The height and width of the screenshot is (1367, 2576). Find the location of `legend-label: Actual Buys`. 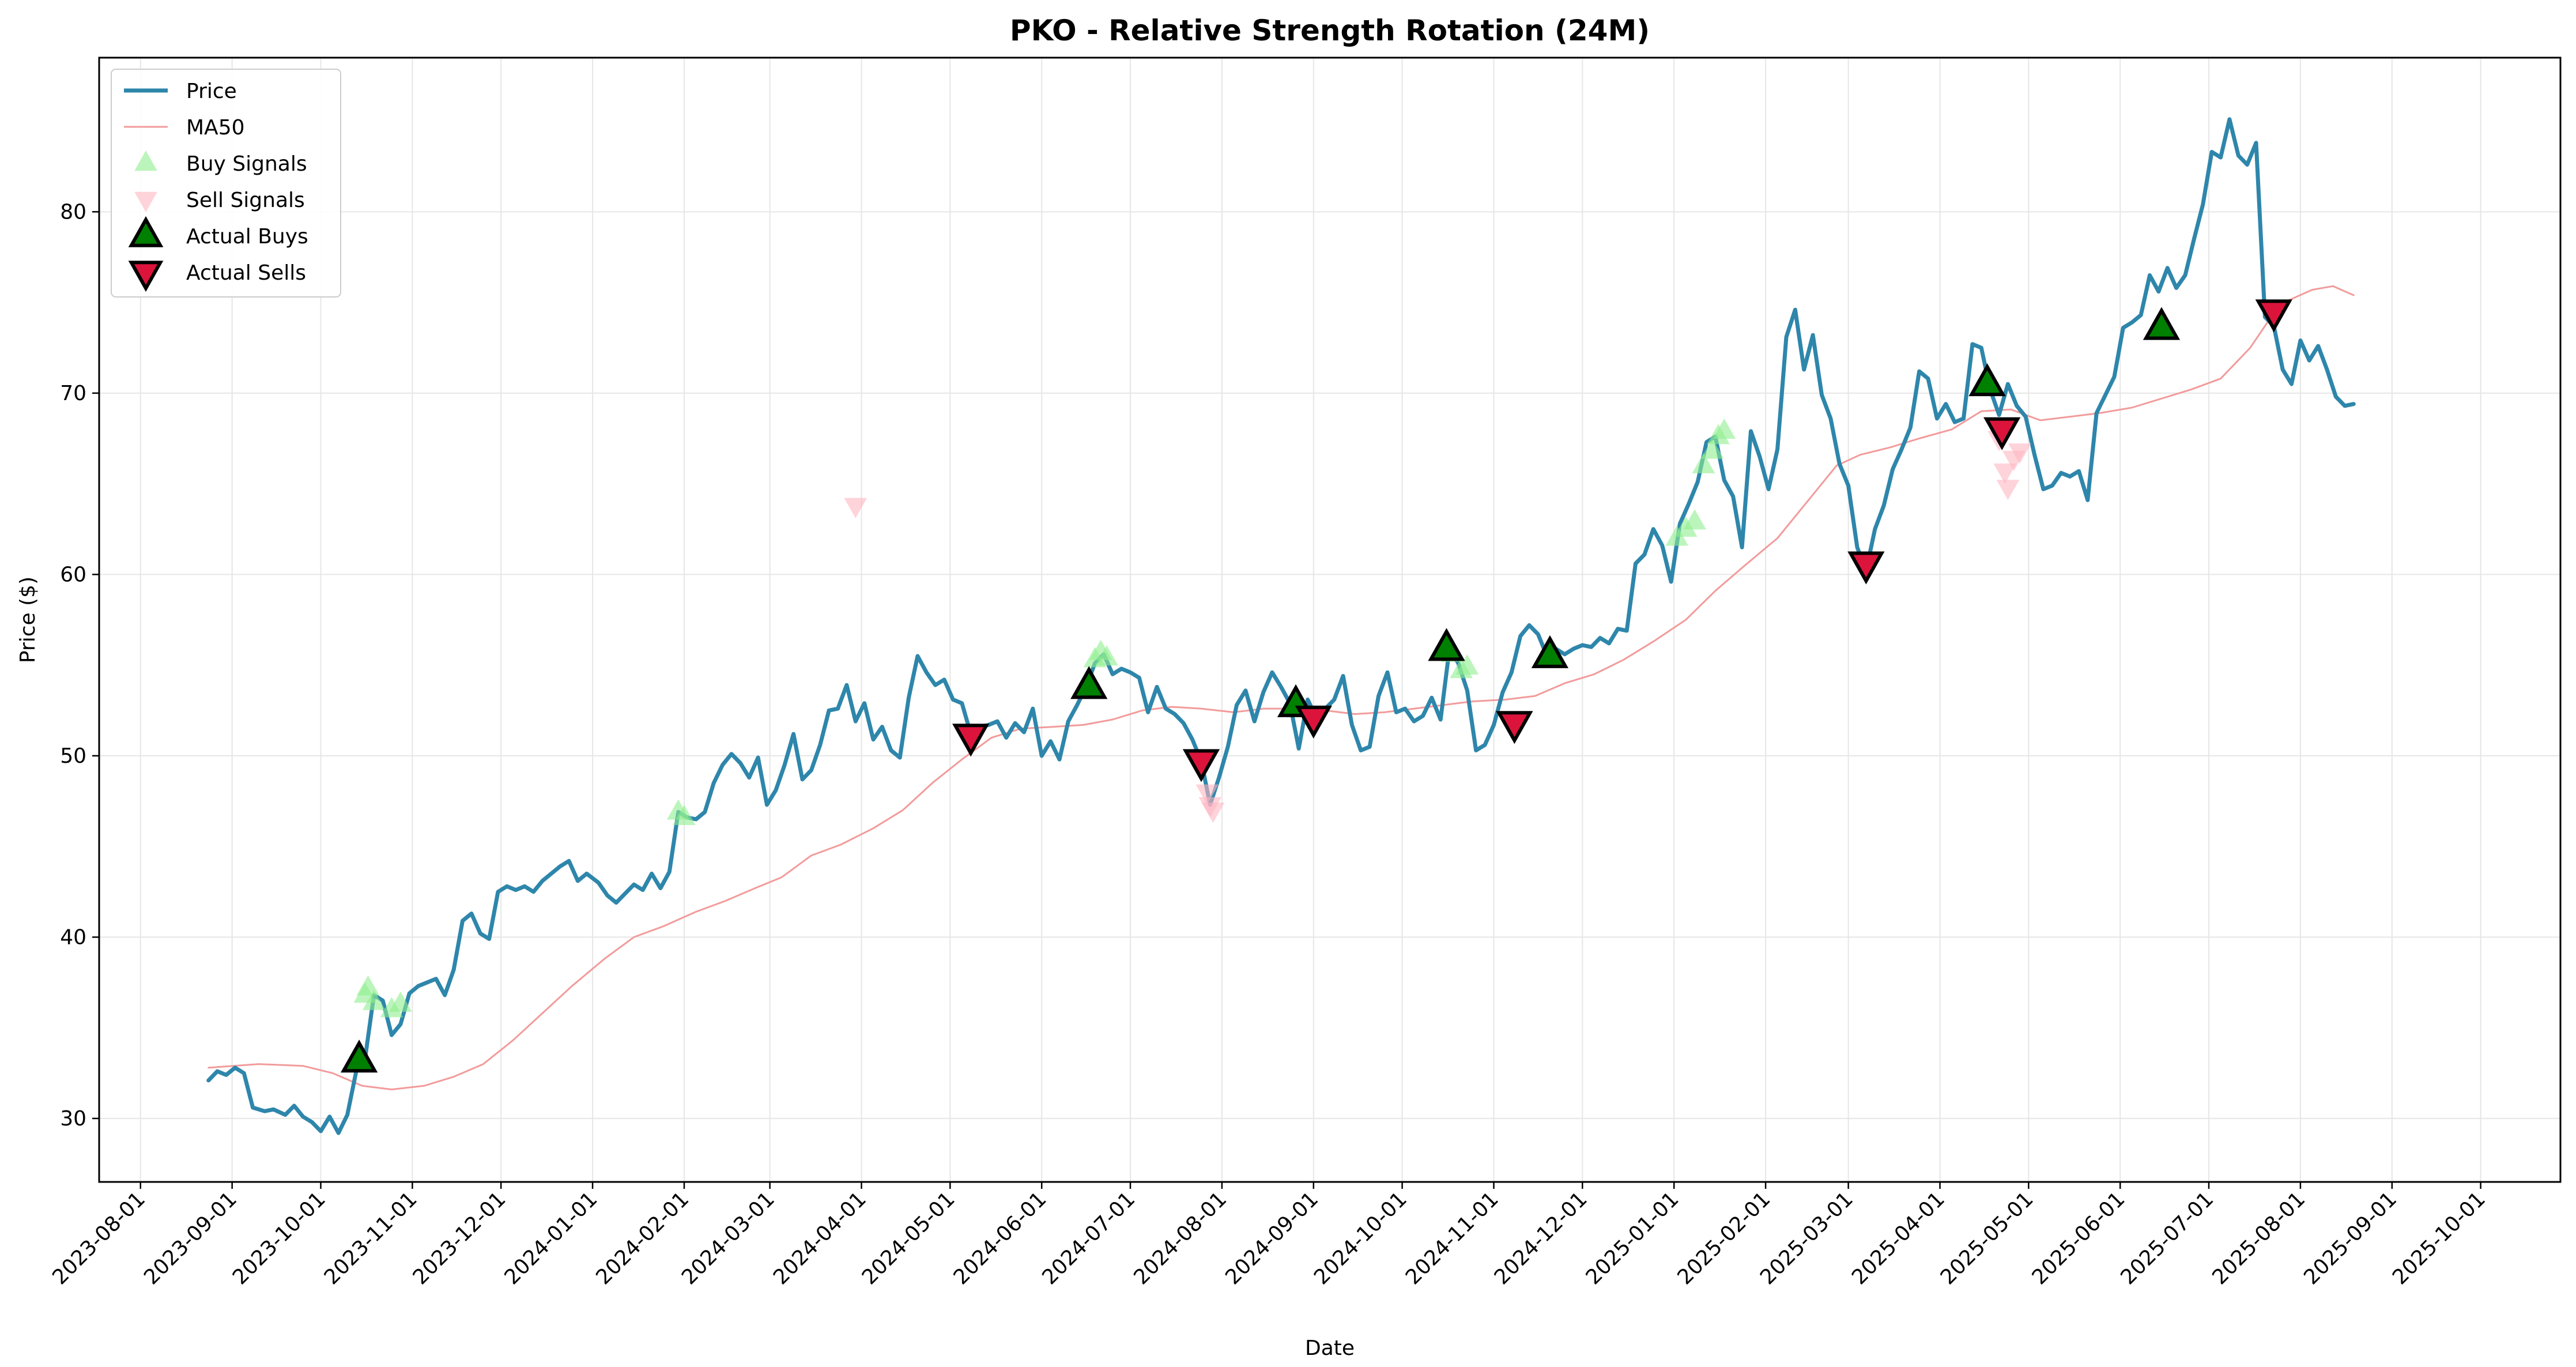

legend-label: Actual Buys is located at coordinates (247, 237).